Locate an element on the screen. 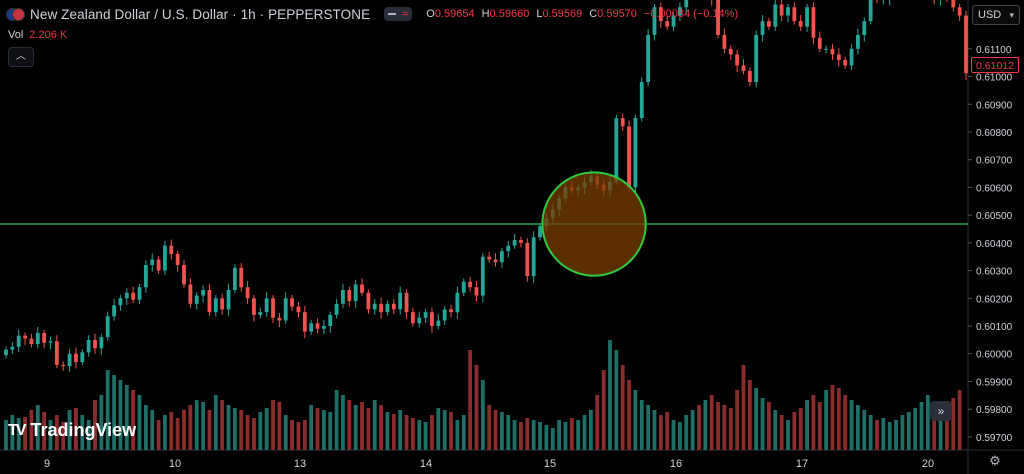 This screenshot has height=474, width=1024. high-value: 0.59660 is located at coordinates (509, 14).